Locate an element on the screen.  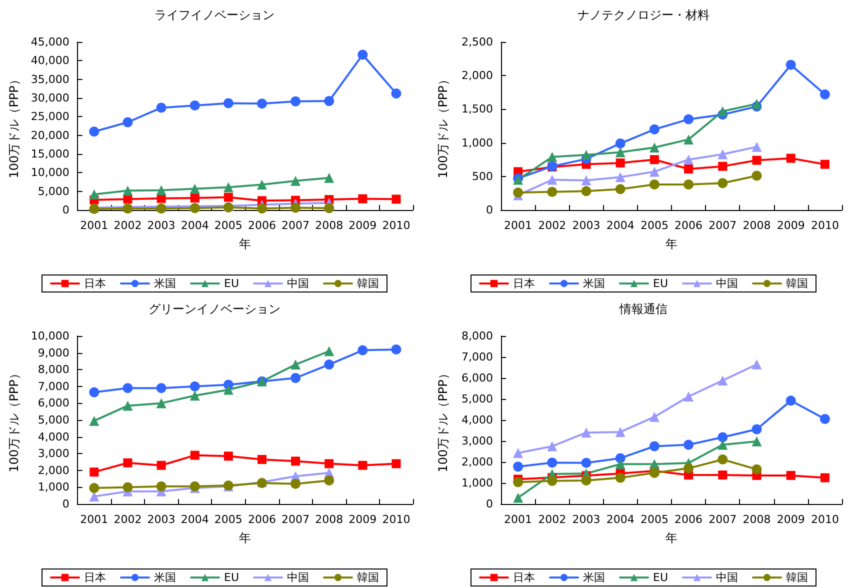
y-tick-label: 40,000 is located at coordinates (50, 61).